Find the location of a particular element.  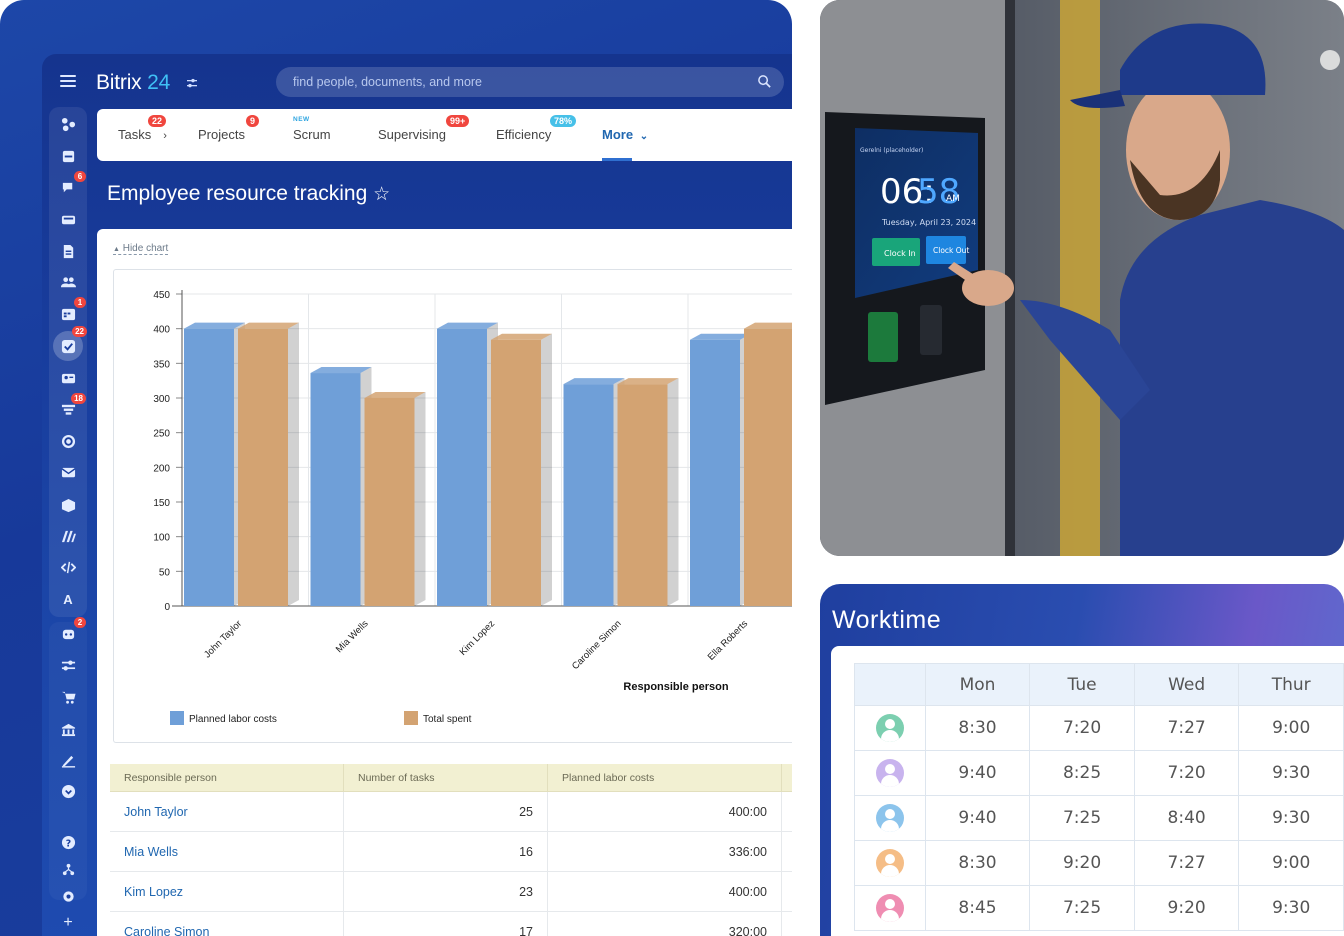

person-link: Caroline Simon is located at coordinates (167, 930).